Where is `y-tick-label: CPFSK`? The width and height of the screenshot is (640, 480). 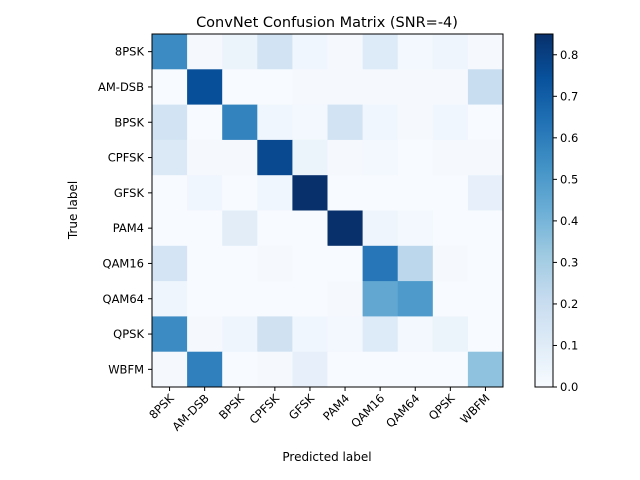 y-tick-label: CPFSK is located at coordinates (126, 158).